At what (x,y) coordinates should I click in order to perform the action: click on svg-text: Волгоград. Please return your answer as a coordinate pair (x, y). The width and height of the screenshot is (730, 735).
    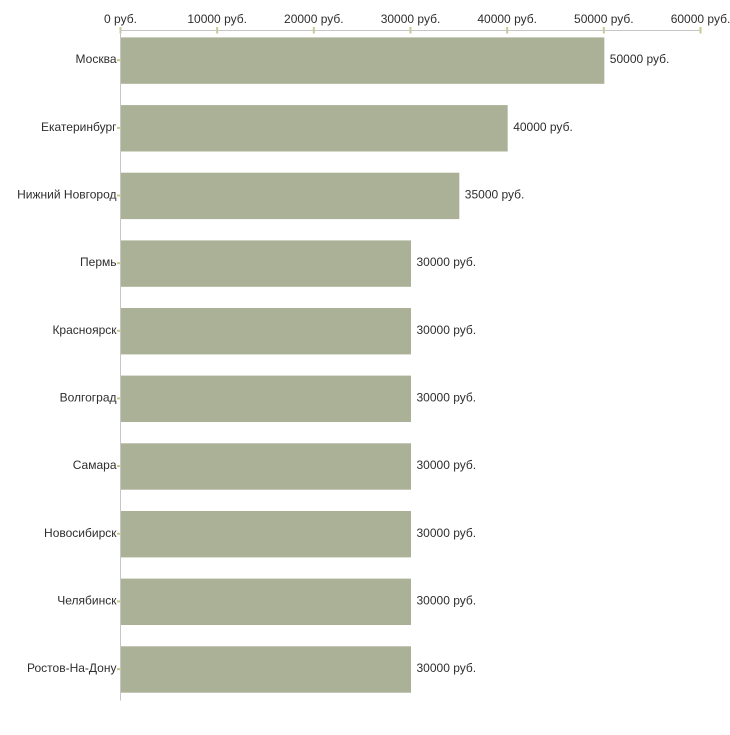
    Looking at the image, I should click on (88, 397).